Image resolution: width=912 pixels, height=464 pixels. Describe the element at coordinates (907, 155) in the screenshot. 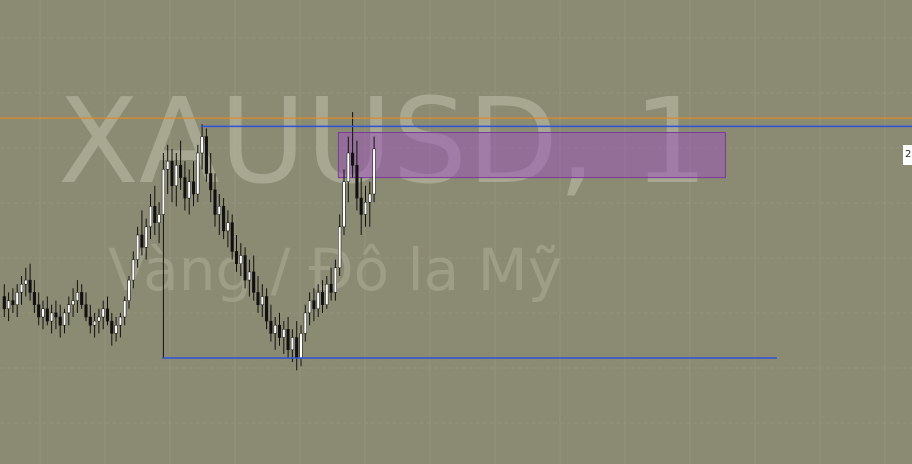

I see `price-axis-tag: 2` at that location.